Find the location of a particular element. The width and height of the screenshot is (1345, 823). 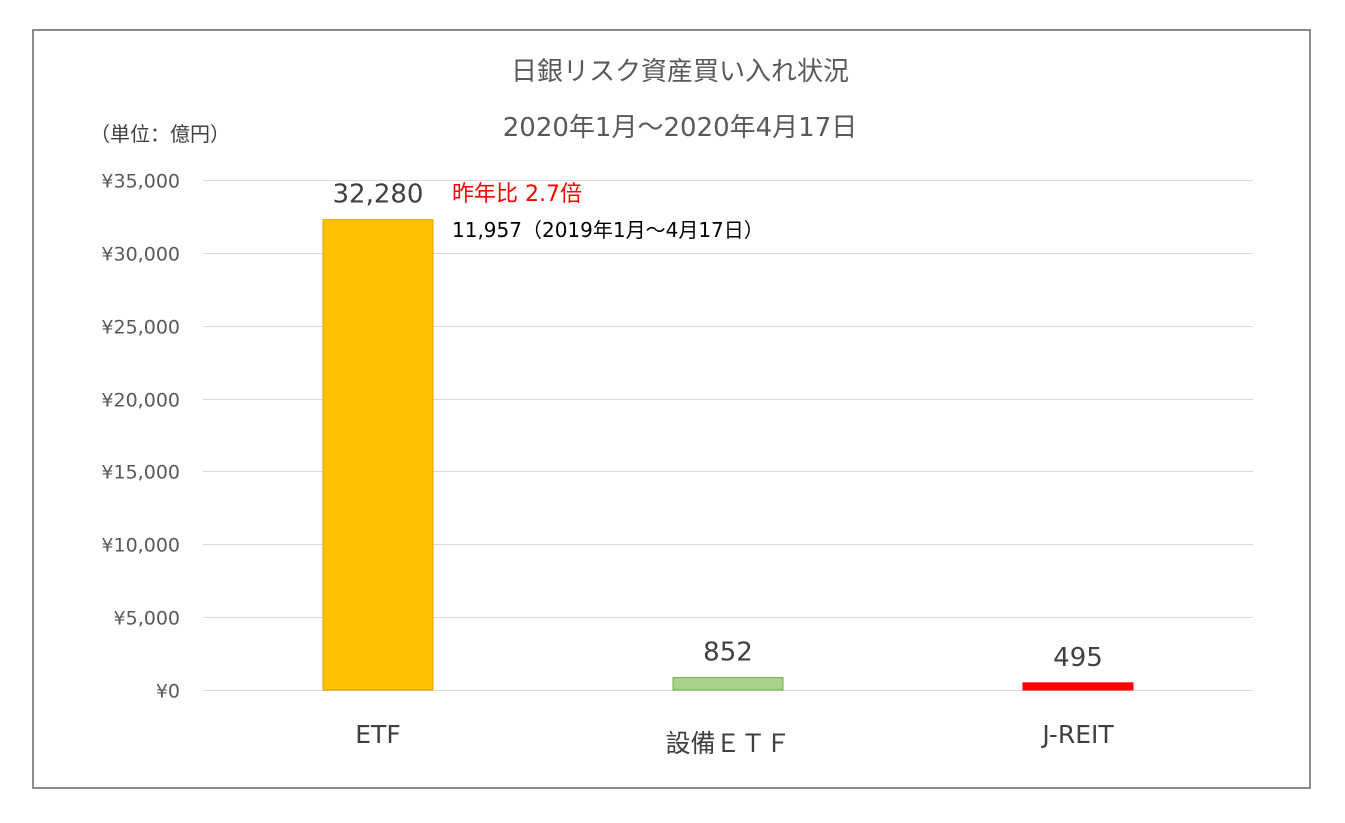

category-label: J-REIT is located at coordinates (1077, 734).